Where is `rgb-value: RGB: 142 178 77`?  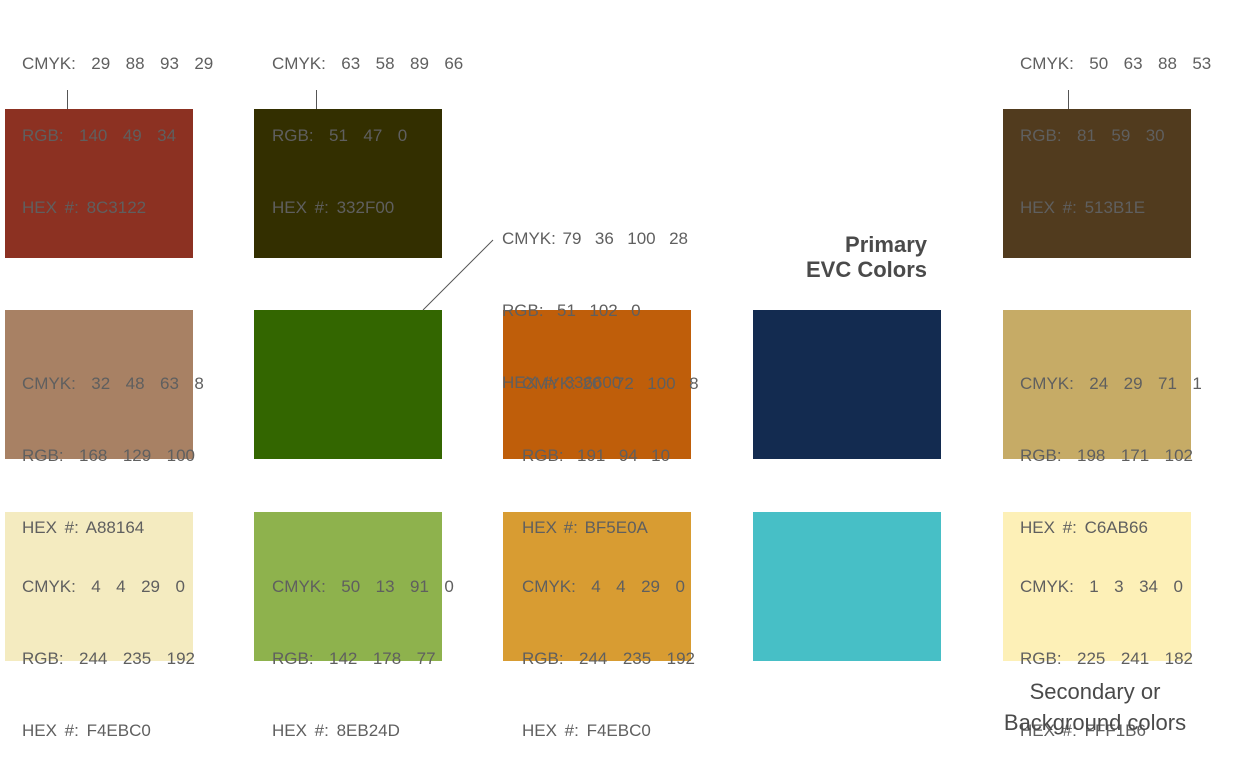
rgb-value: RGB: 142 178 77 is located at coordinates (354, 658).